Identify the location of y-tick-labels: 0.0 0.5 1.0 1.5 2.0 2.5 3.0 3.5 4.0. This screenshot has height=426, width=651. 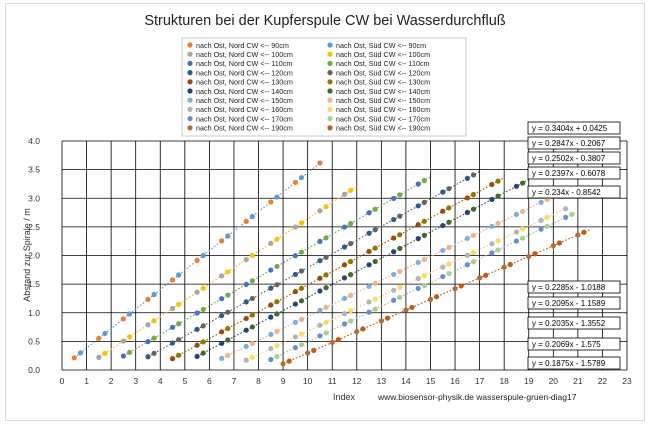
(34, 255).